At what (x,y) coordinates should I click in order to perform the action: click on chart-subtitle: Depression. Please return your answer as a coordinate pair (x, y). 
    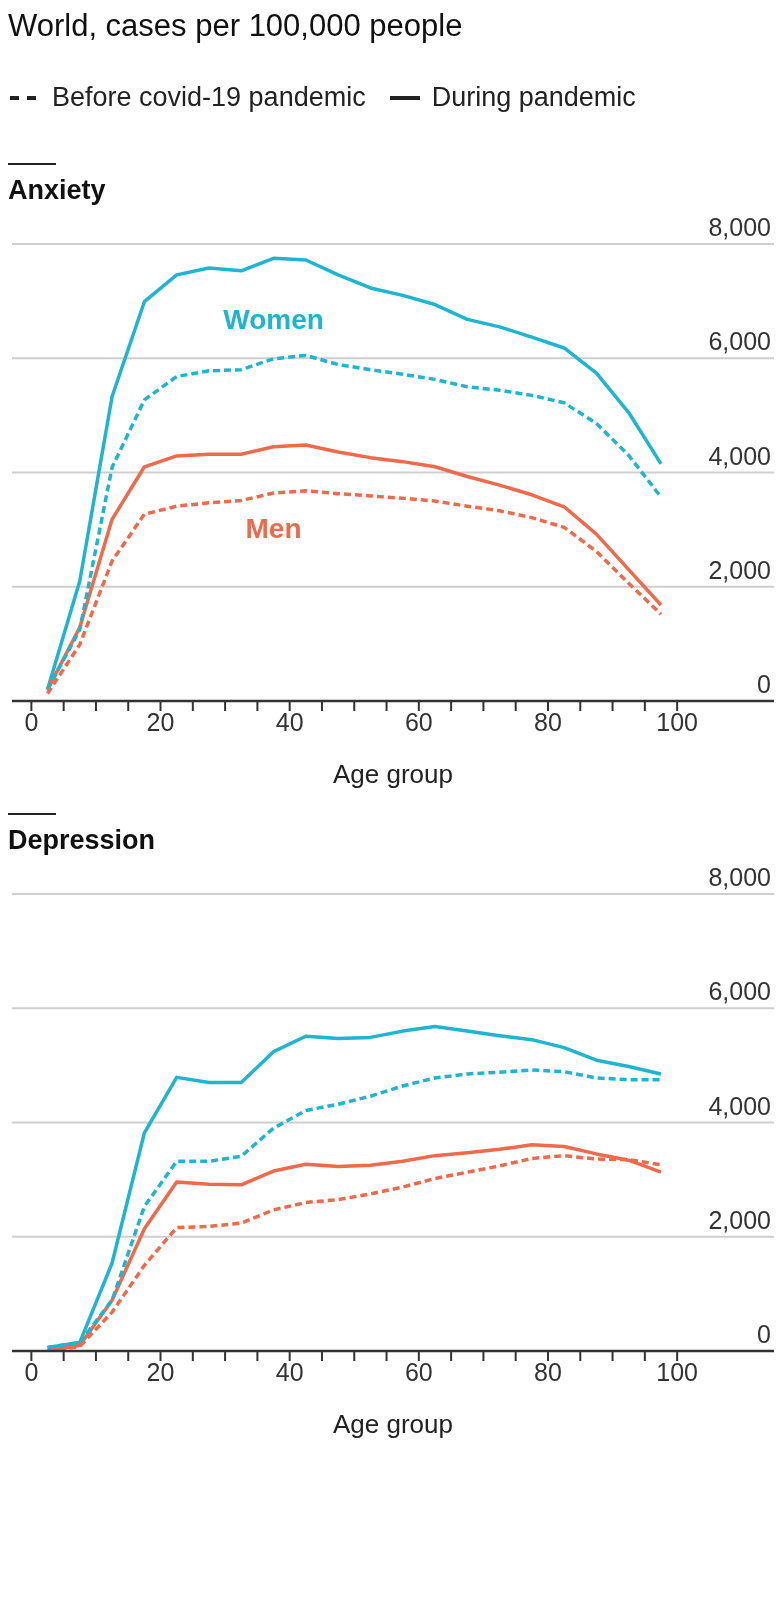
    Looking at the image, I should click on (82, 840).